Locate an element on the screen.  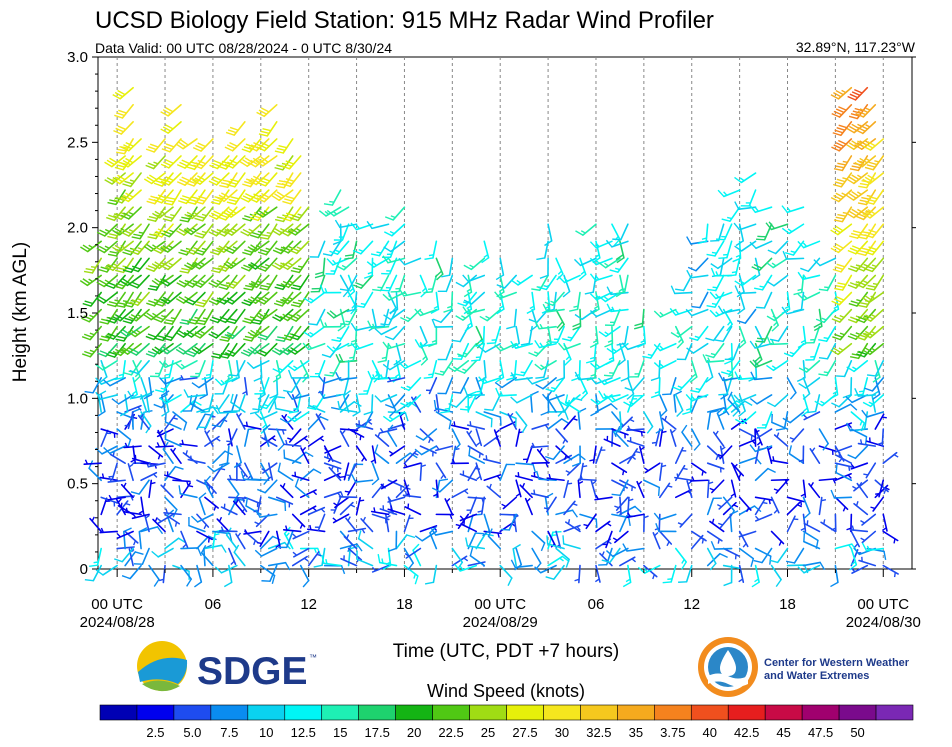
sdge-trademark: ™ is located at coordinates (313, 657).